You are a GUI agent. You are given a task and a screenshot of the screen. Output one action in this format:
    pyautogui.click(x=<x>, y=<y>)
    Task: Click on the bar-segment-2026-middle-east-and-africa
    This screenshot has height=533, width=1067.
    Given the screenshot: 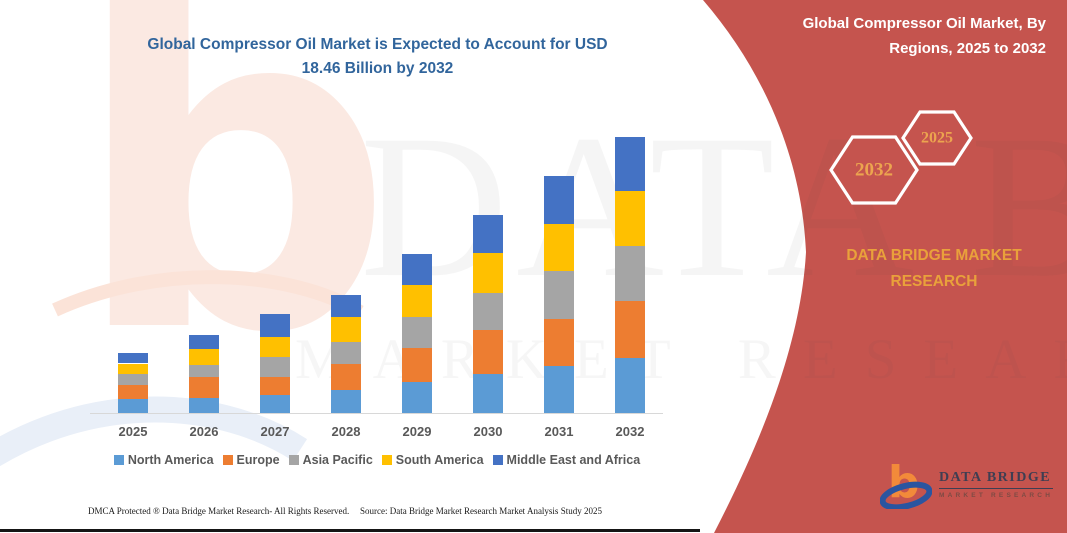 What is the action you would take?
    pyautogui.click(x=204, y=342)
    